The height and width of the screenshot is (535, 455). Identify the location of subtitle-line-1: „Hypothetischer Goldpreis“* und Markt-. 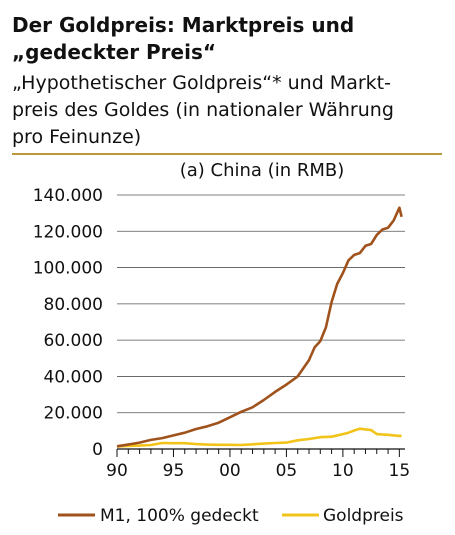
(201, 83).